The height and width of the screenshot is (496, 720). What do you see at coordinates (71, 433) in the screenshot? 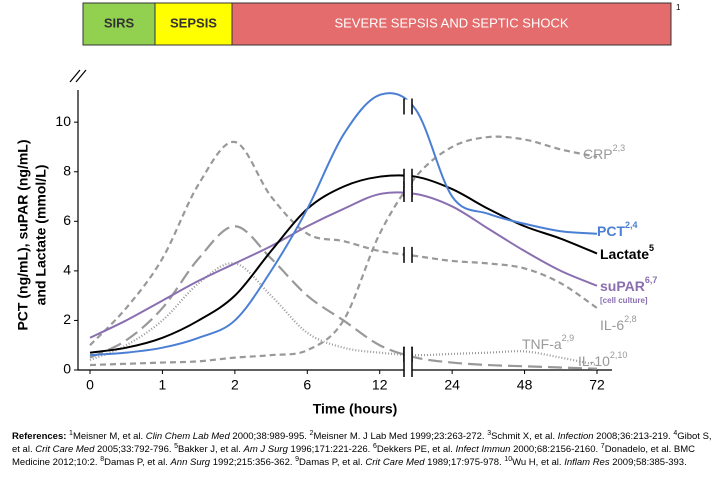
I see `reference-number: 1` at bounding box center [71, 433].